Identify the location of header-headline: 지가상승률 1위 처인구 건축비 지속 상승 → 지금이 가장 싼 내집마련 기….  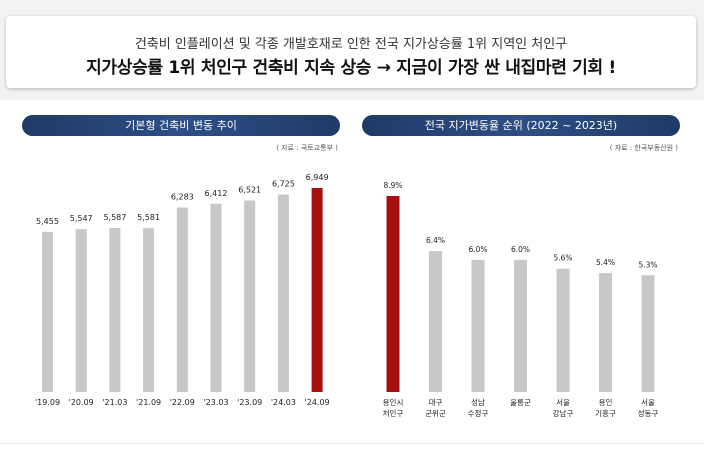
(351, 68).